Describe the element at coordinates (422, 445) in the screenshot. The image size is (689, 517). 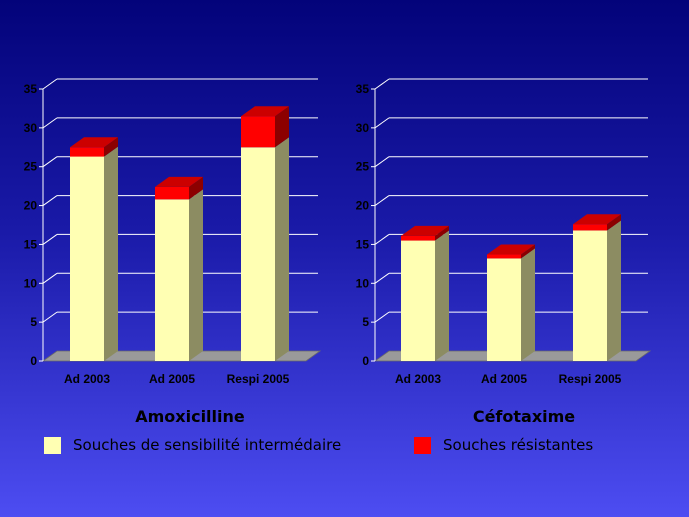
I see `legend-swatch-resistant` at that location.